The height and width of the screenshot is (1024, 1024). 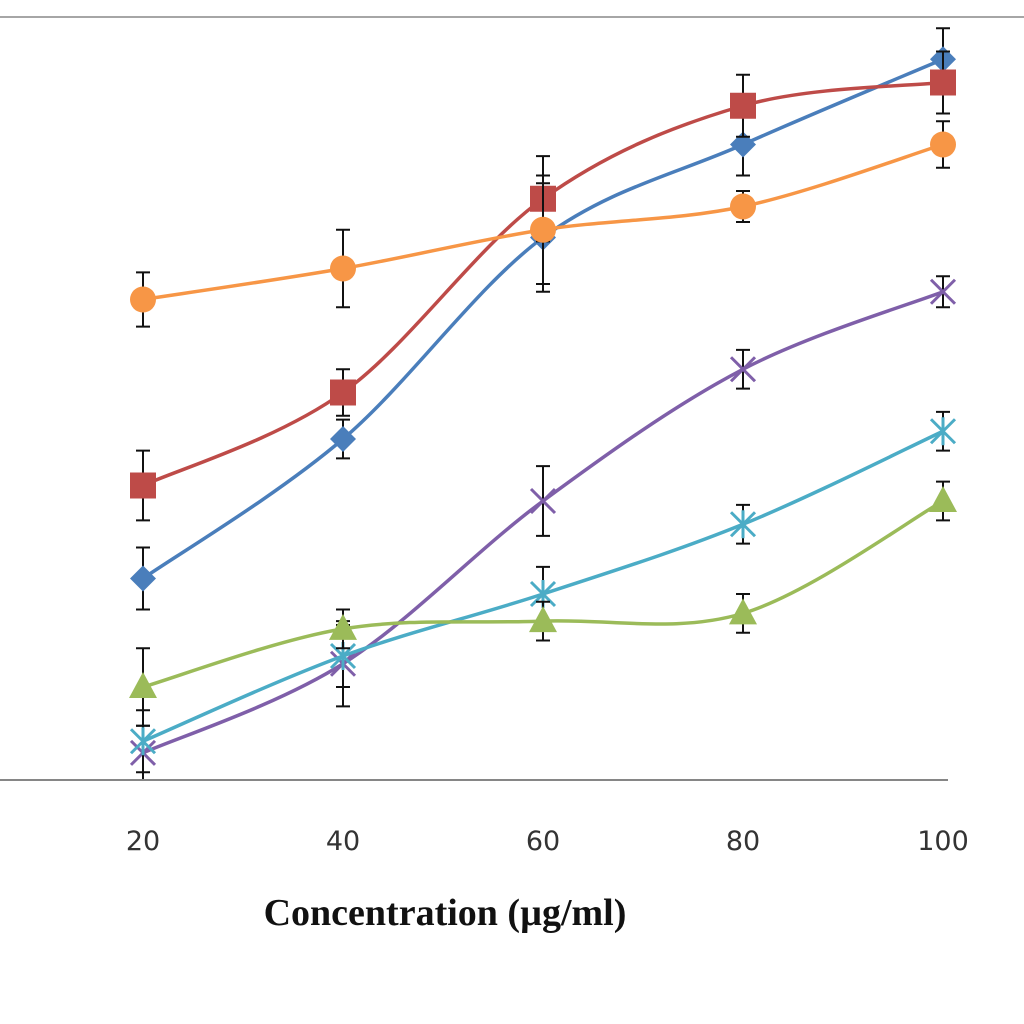 I want to click on x-tick-label: 60, so click(x=543, y=841).